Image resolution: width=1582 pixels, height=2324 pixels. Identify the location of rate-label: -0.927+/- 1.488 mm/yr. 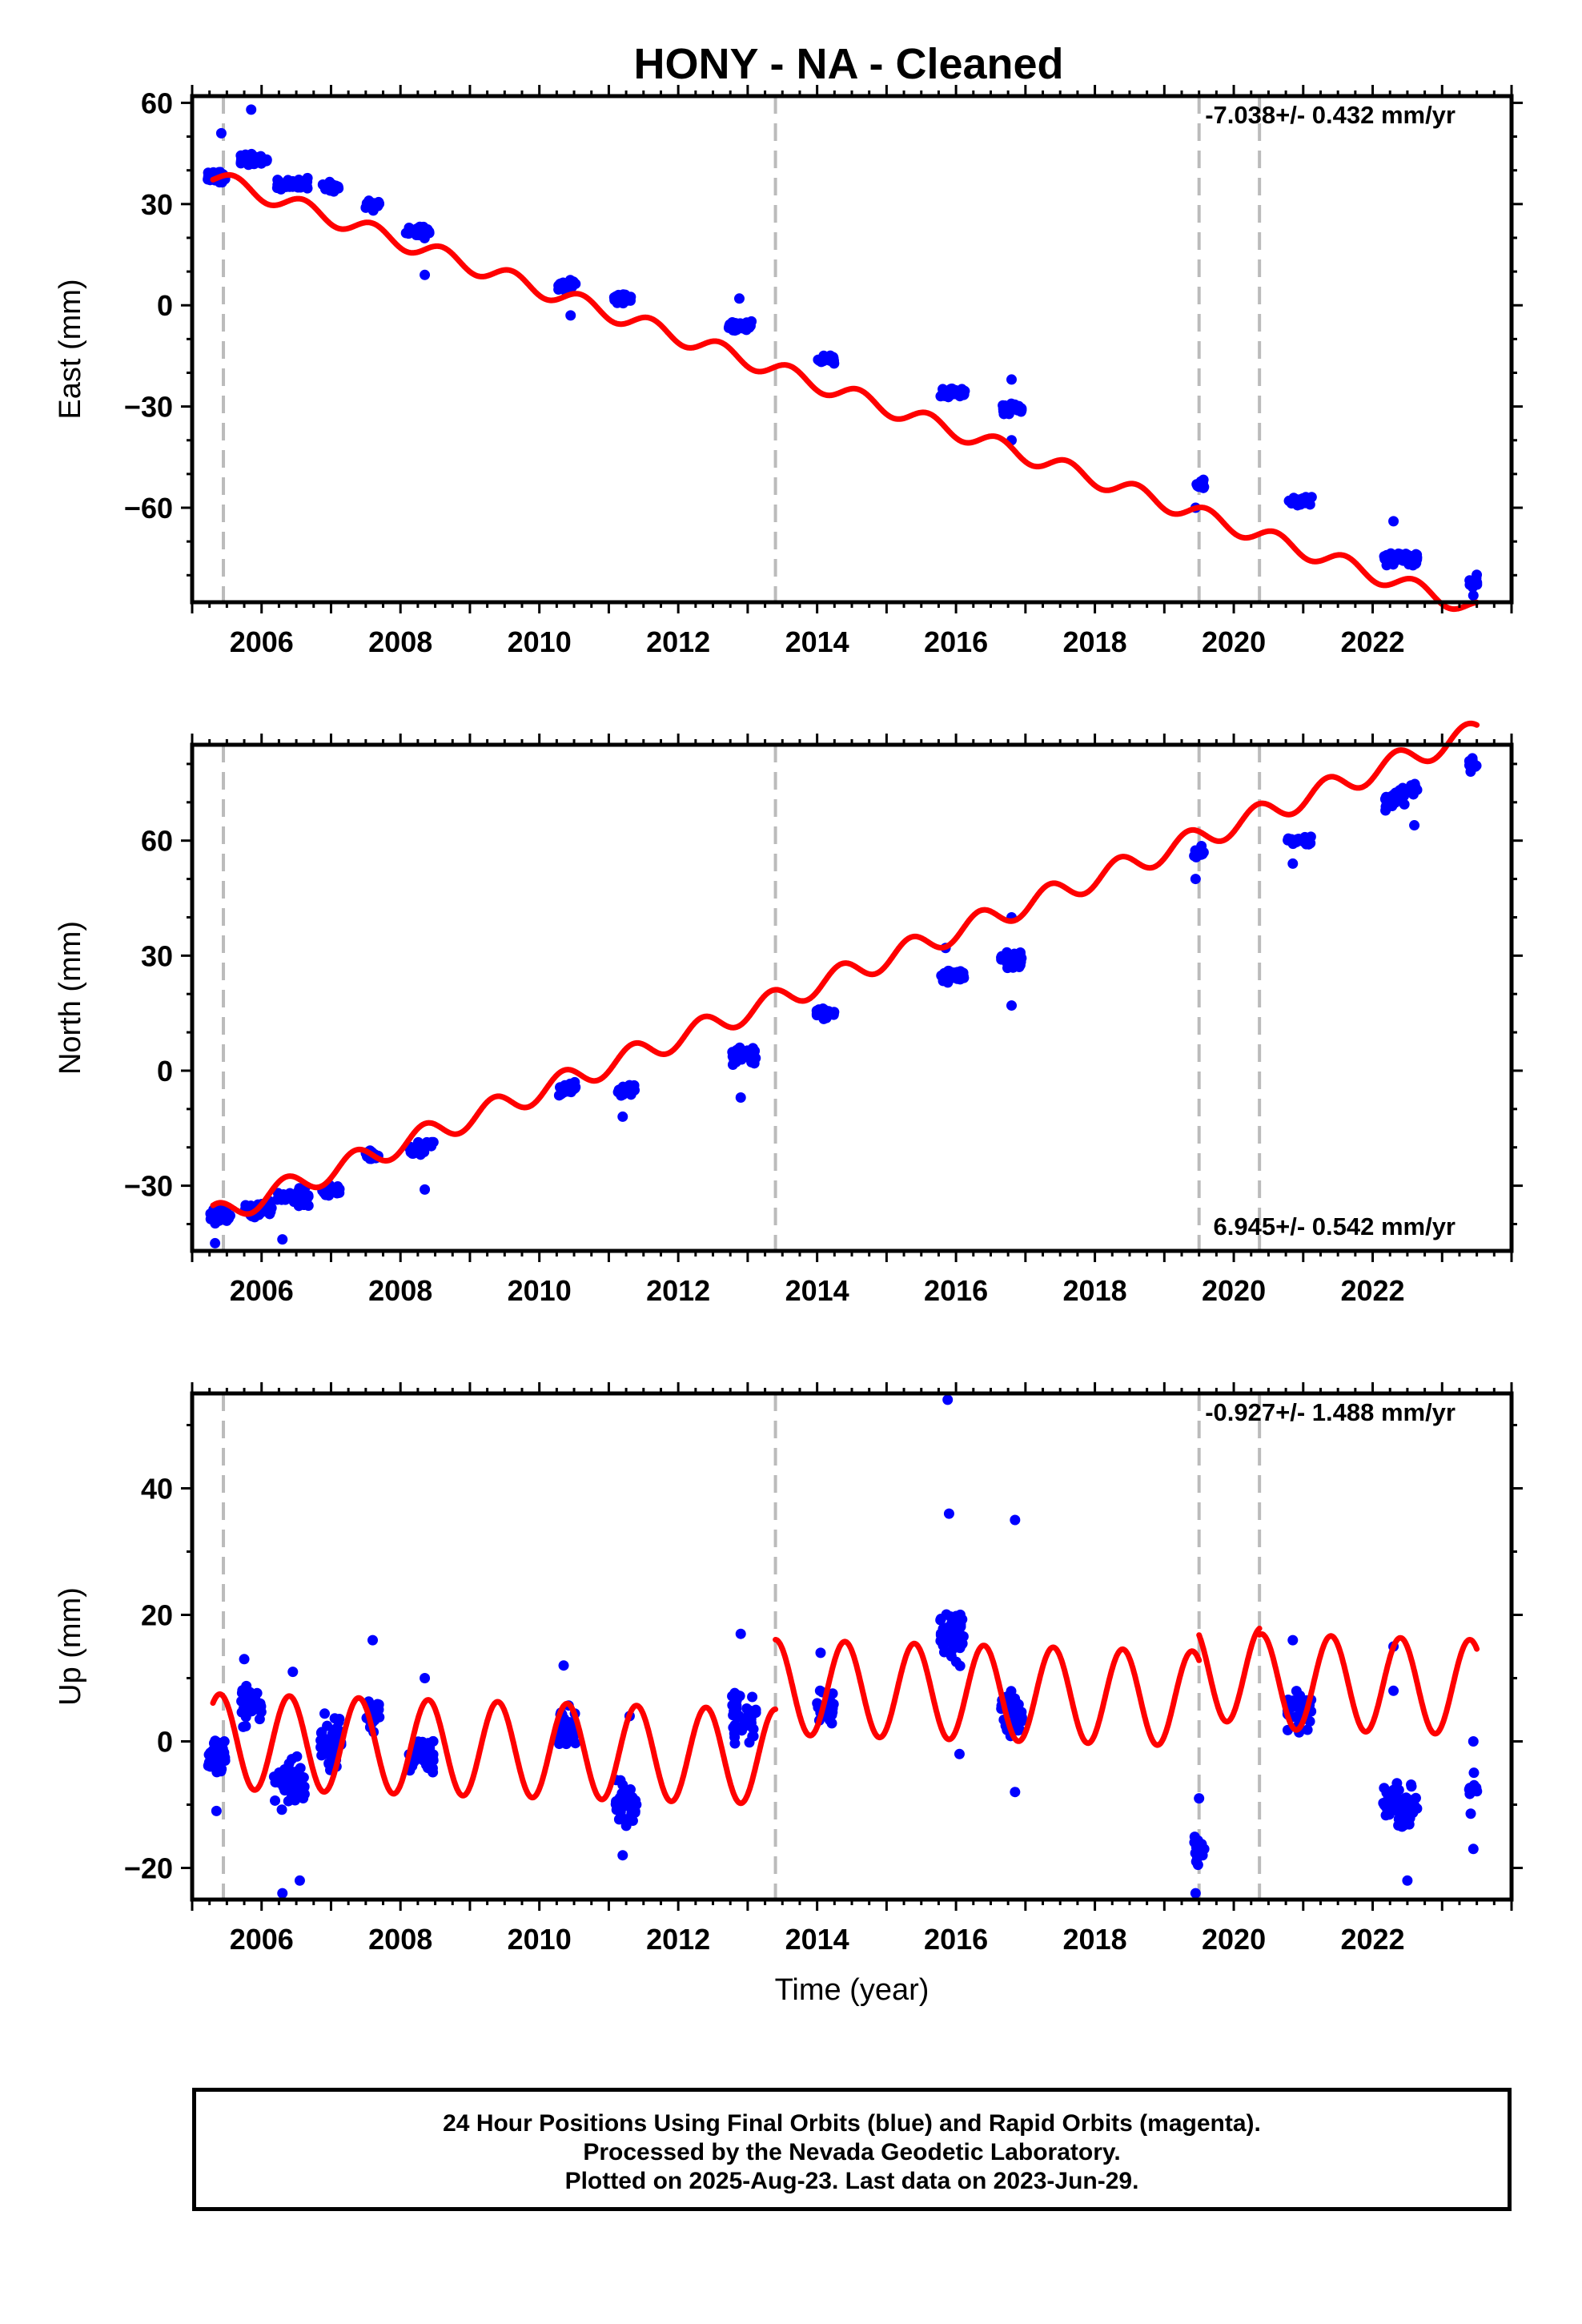
(1330, 1412).